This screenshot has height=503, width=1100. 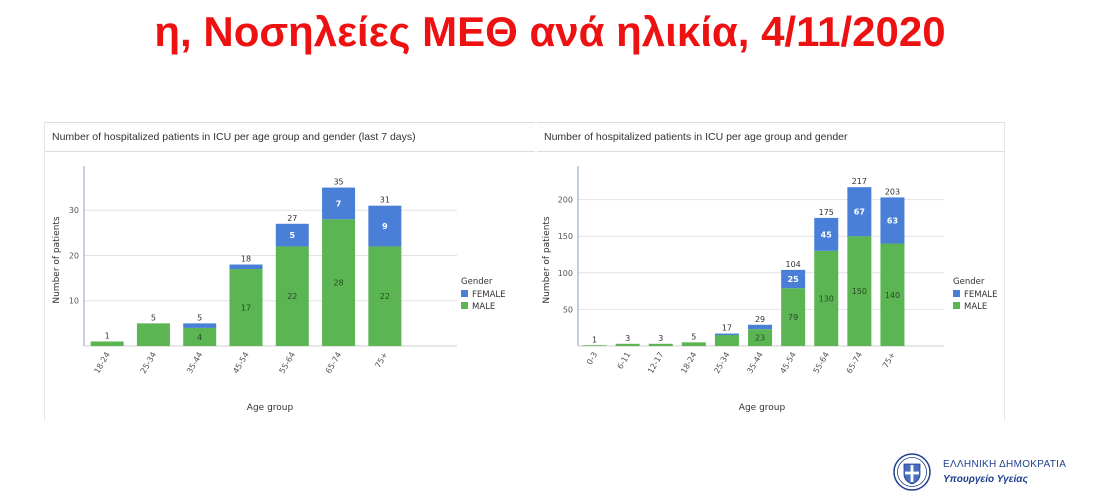 I want to click on bar-total-label: 104, so click(x=793, y=264).